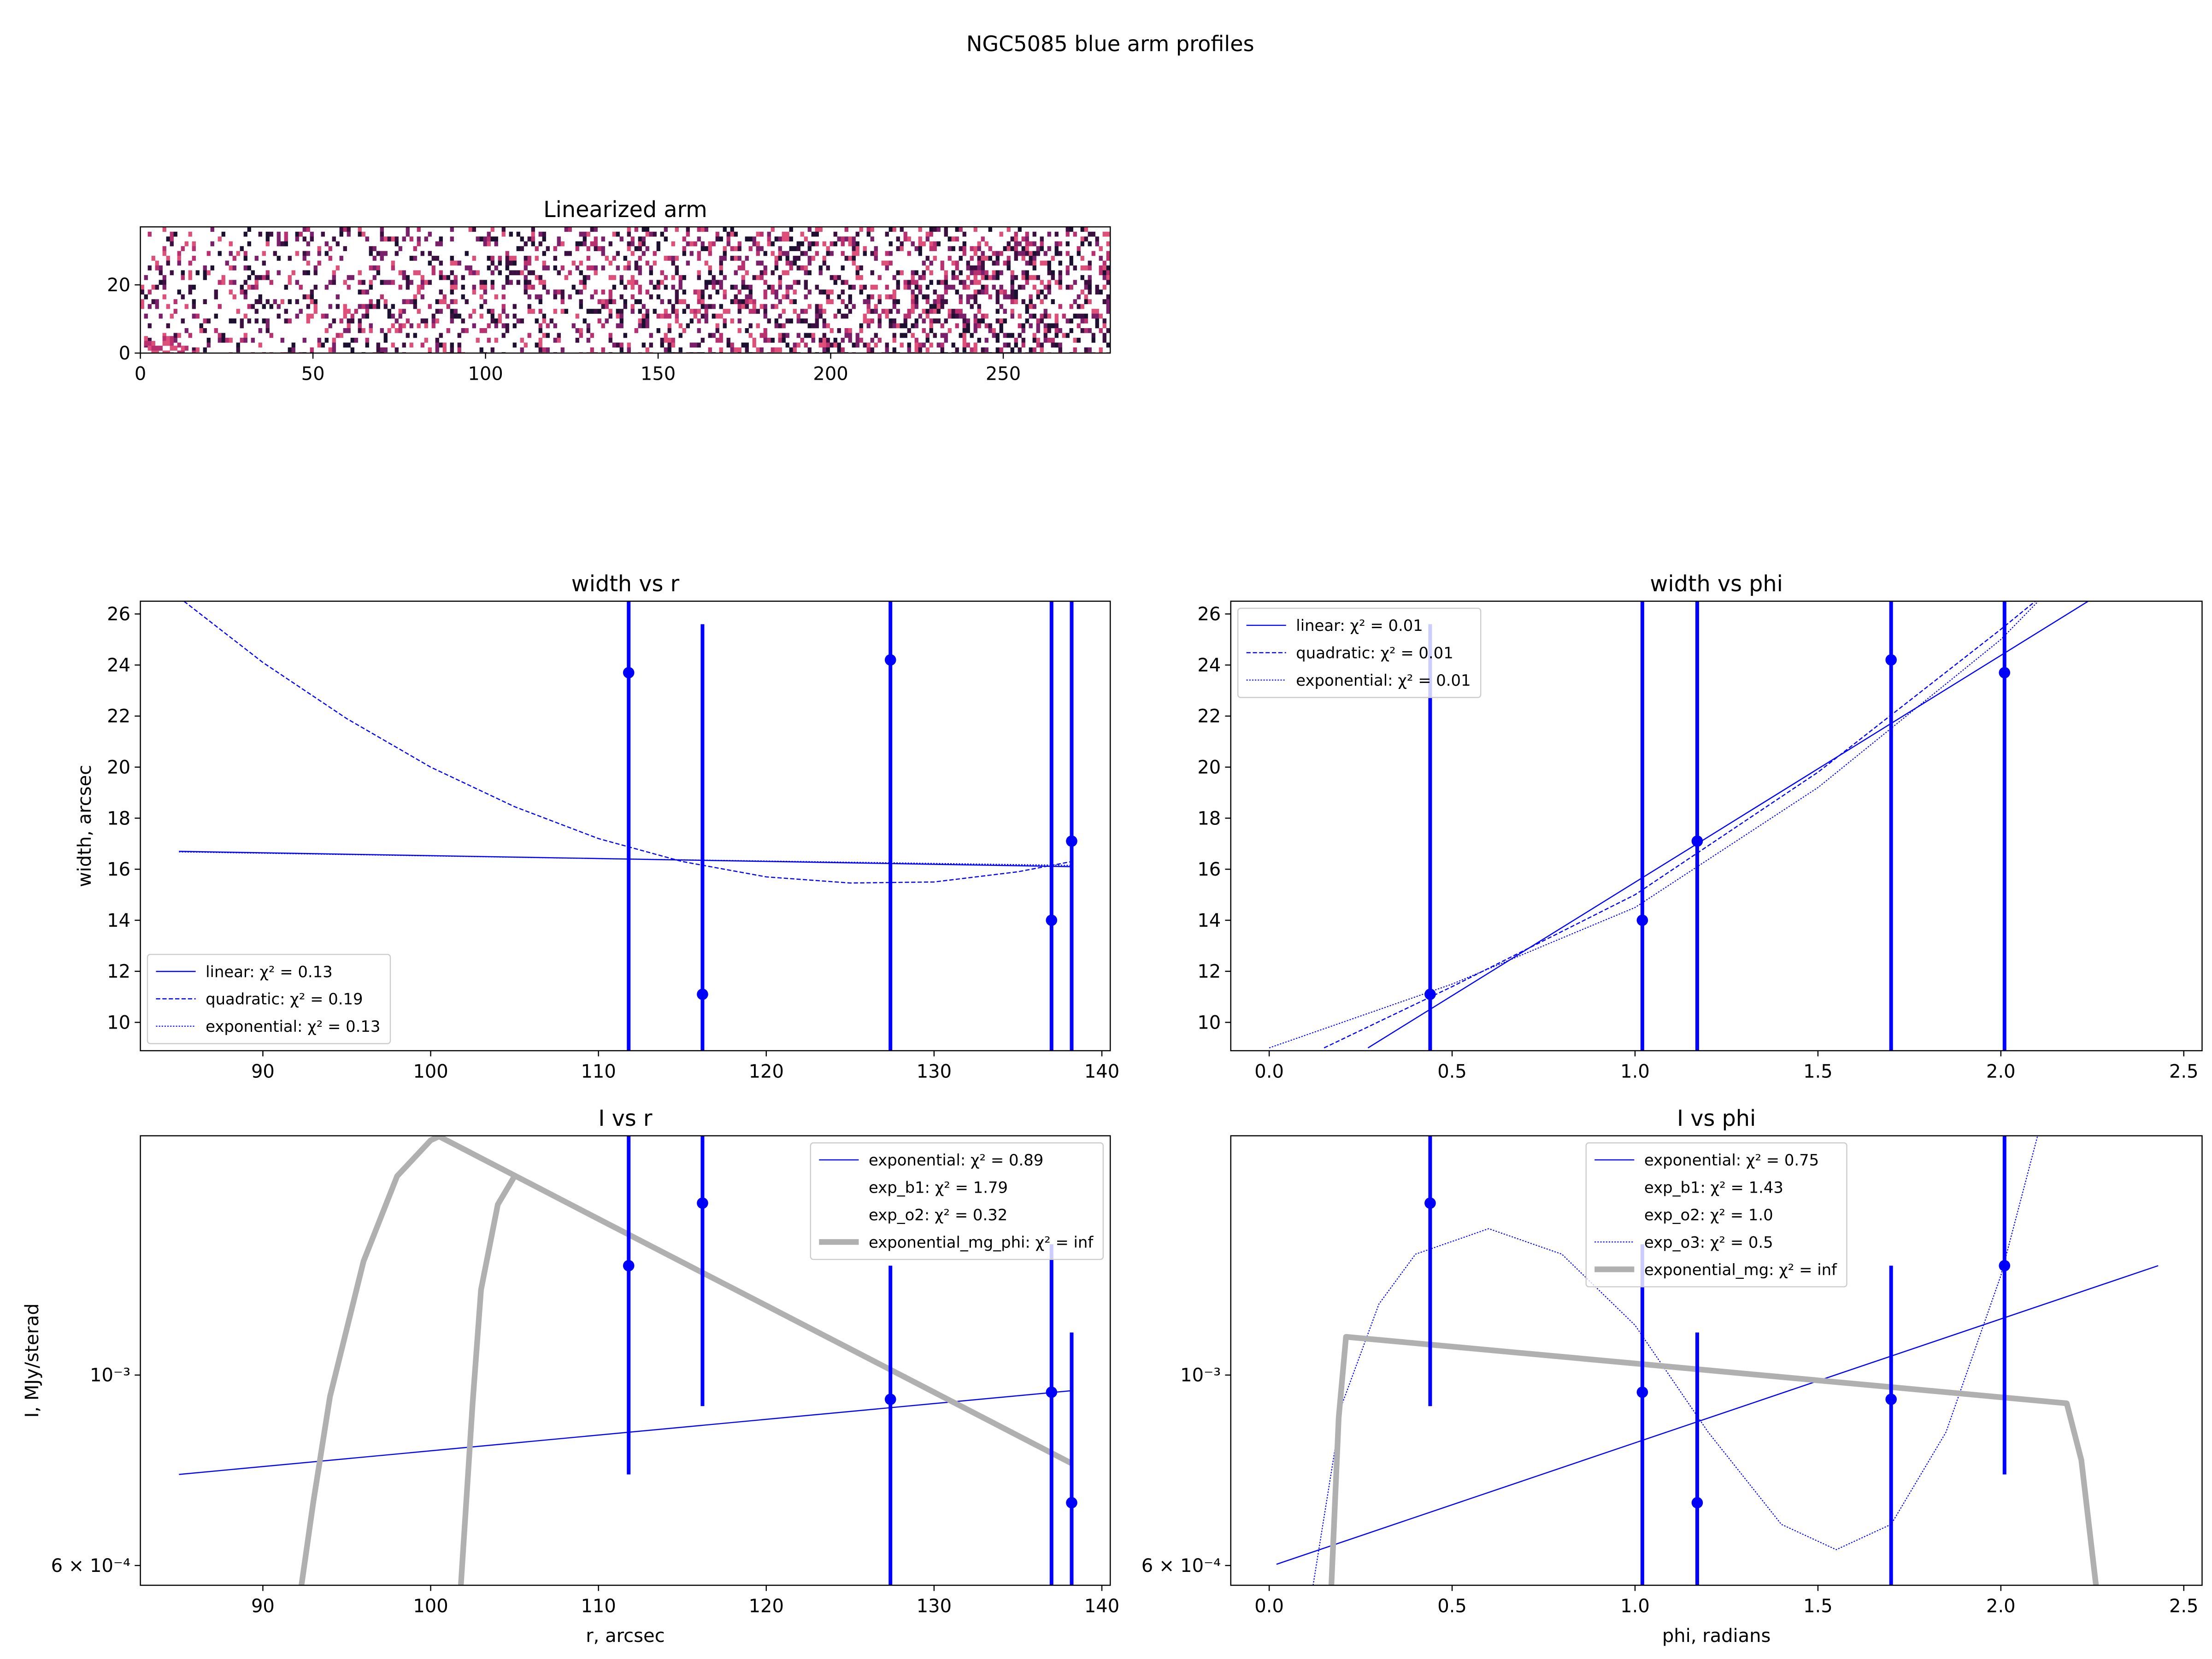 This screenshot has height=1659, width=2212. I want to click on y-tick-label: 10⁻³, so click(110, 1375).